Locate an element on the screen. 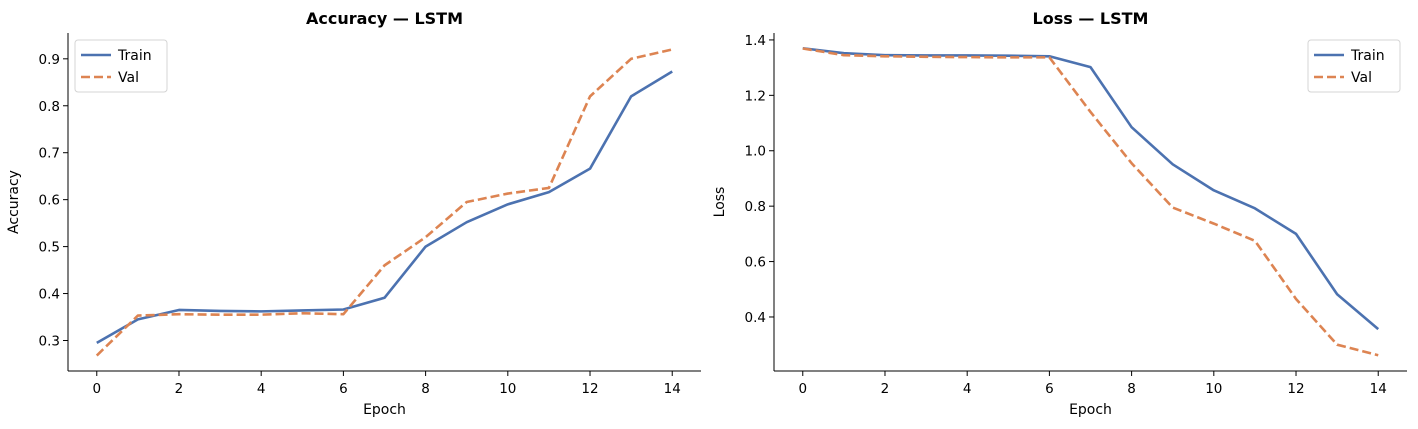  y-tick-label: 0.3 is located at coordinates (49, 341).